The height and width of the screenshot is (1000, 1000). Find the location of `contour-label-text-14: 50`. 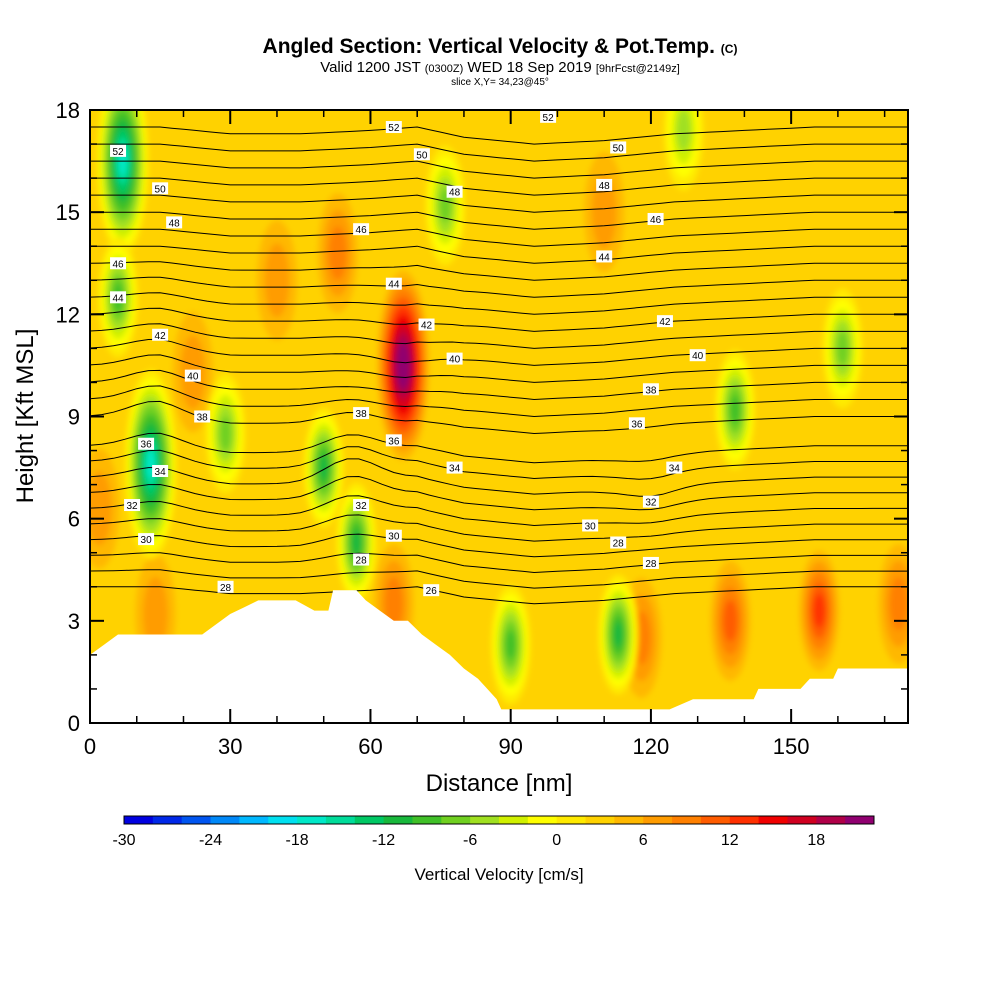

contour-label-text-14: 50 is located at coordinates (422, 155).